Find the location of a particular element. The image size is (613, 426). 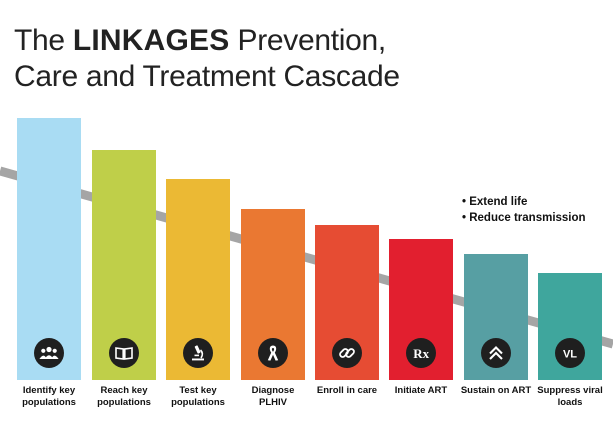

step-label-diagnose-plhiv: Diagnose PLHIV is located at coordinates (273, 396).